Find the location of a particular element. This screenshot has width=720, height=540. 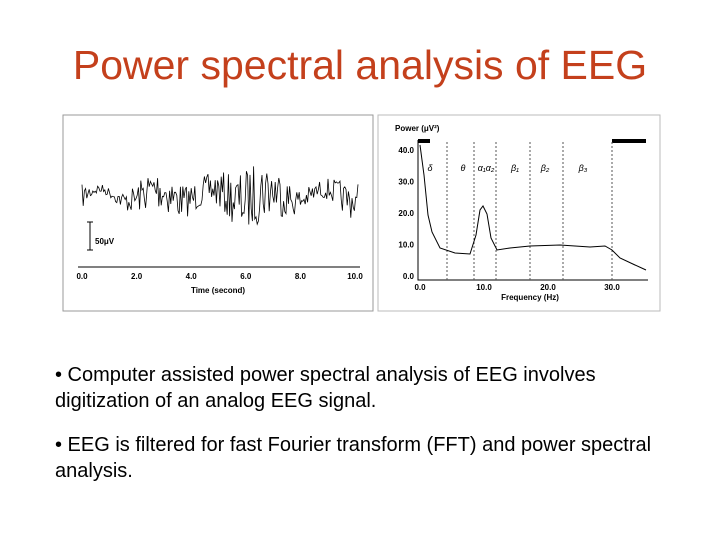

spectrum-panel is located at coordinates (519, 213).